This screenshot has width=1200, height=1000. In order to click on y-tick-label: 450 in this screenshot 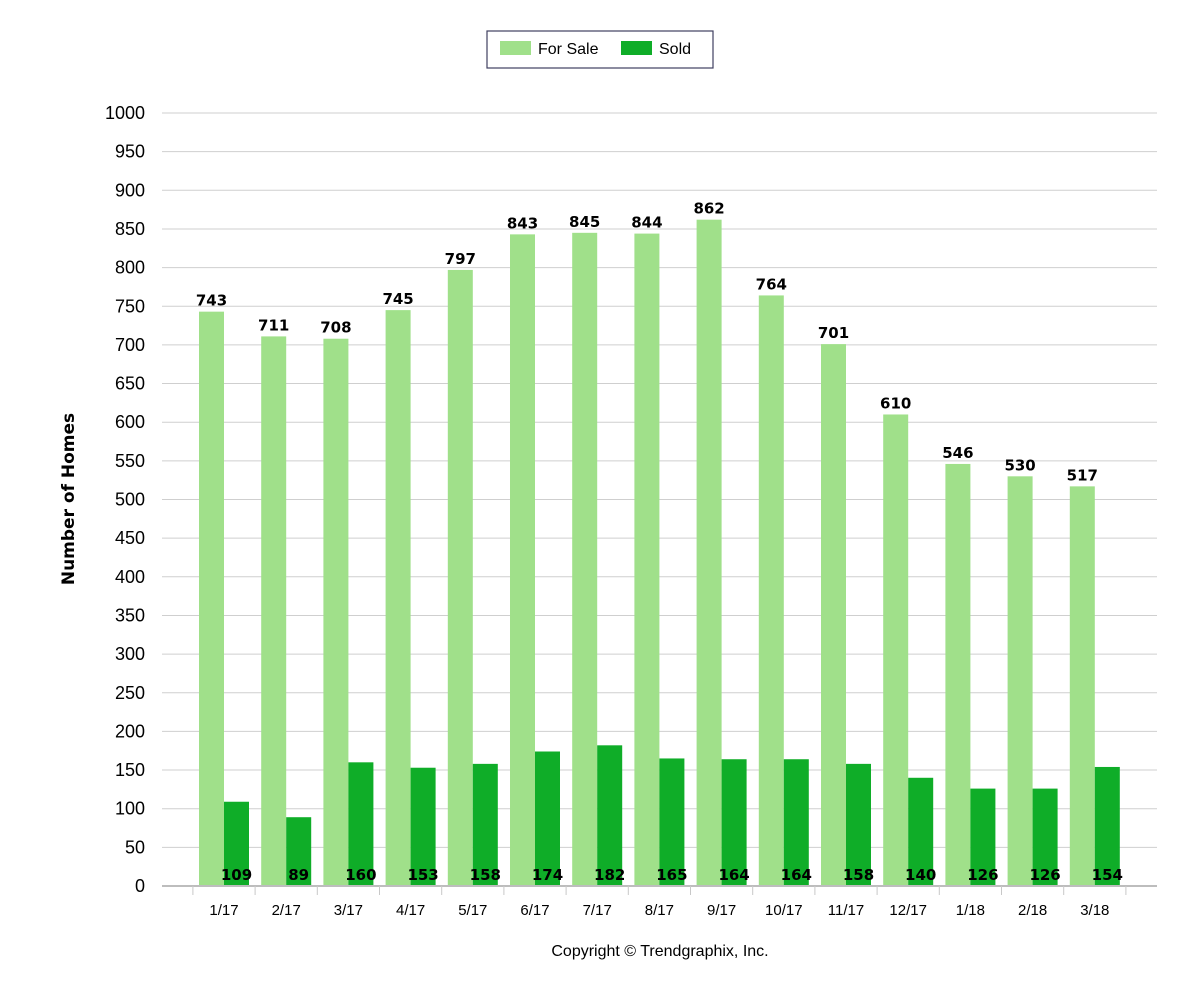, I will do `click(130, 538)`.